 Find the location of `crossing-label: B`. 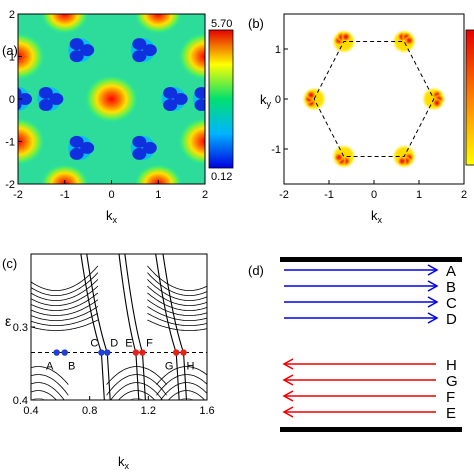

crossing-label: B is located at coordinates (71, 367).